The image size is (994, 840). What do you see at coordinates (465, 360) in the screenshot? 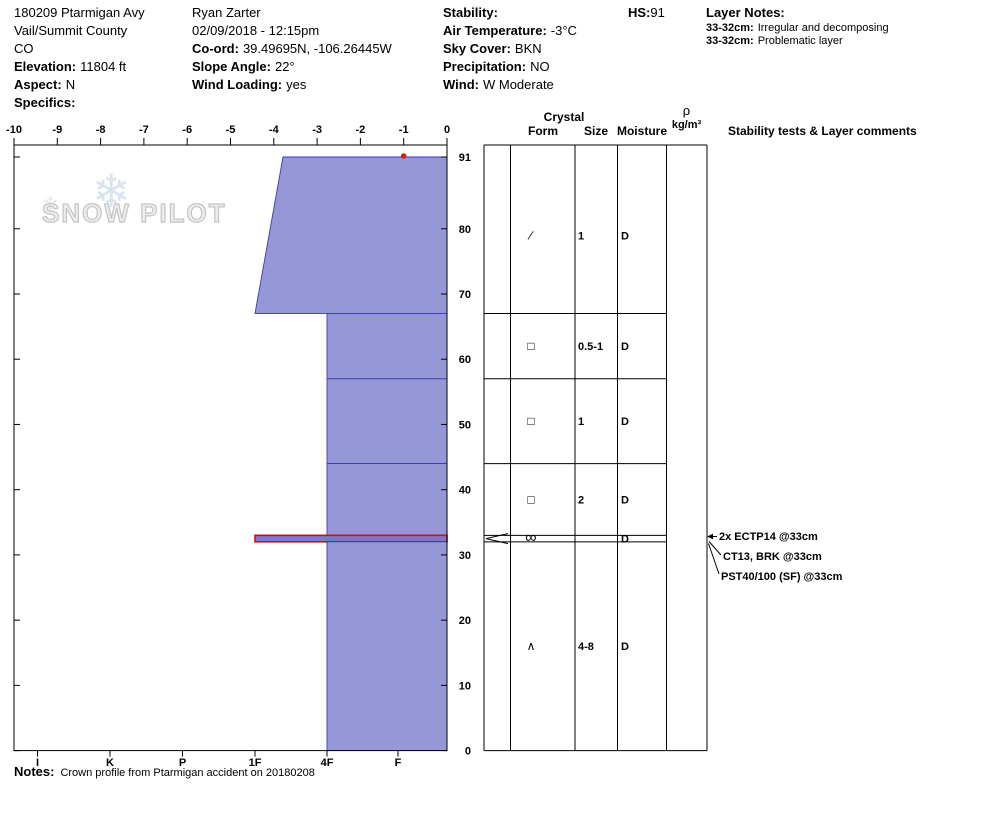
I see `depth-tick-label: 60` at bounding box center [465, 360].